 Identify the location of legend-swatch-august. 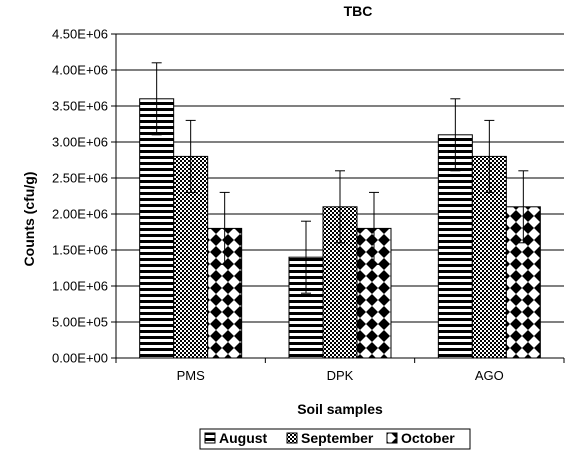
(210, 438).